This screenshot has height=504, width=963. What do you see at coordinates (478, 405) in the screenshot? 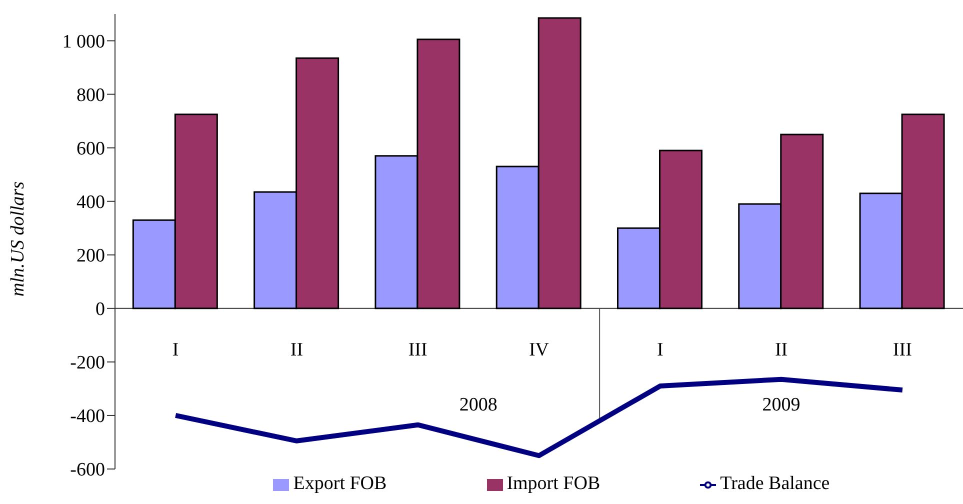
I see `annotation: 2008` at bounding box center [478, 405].